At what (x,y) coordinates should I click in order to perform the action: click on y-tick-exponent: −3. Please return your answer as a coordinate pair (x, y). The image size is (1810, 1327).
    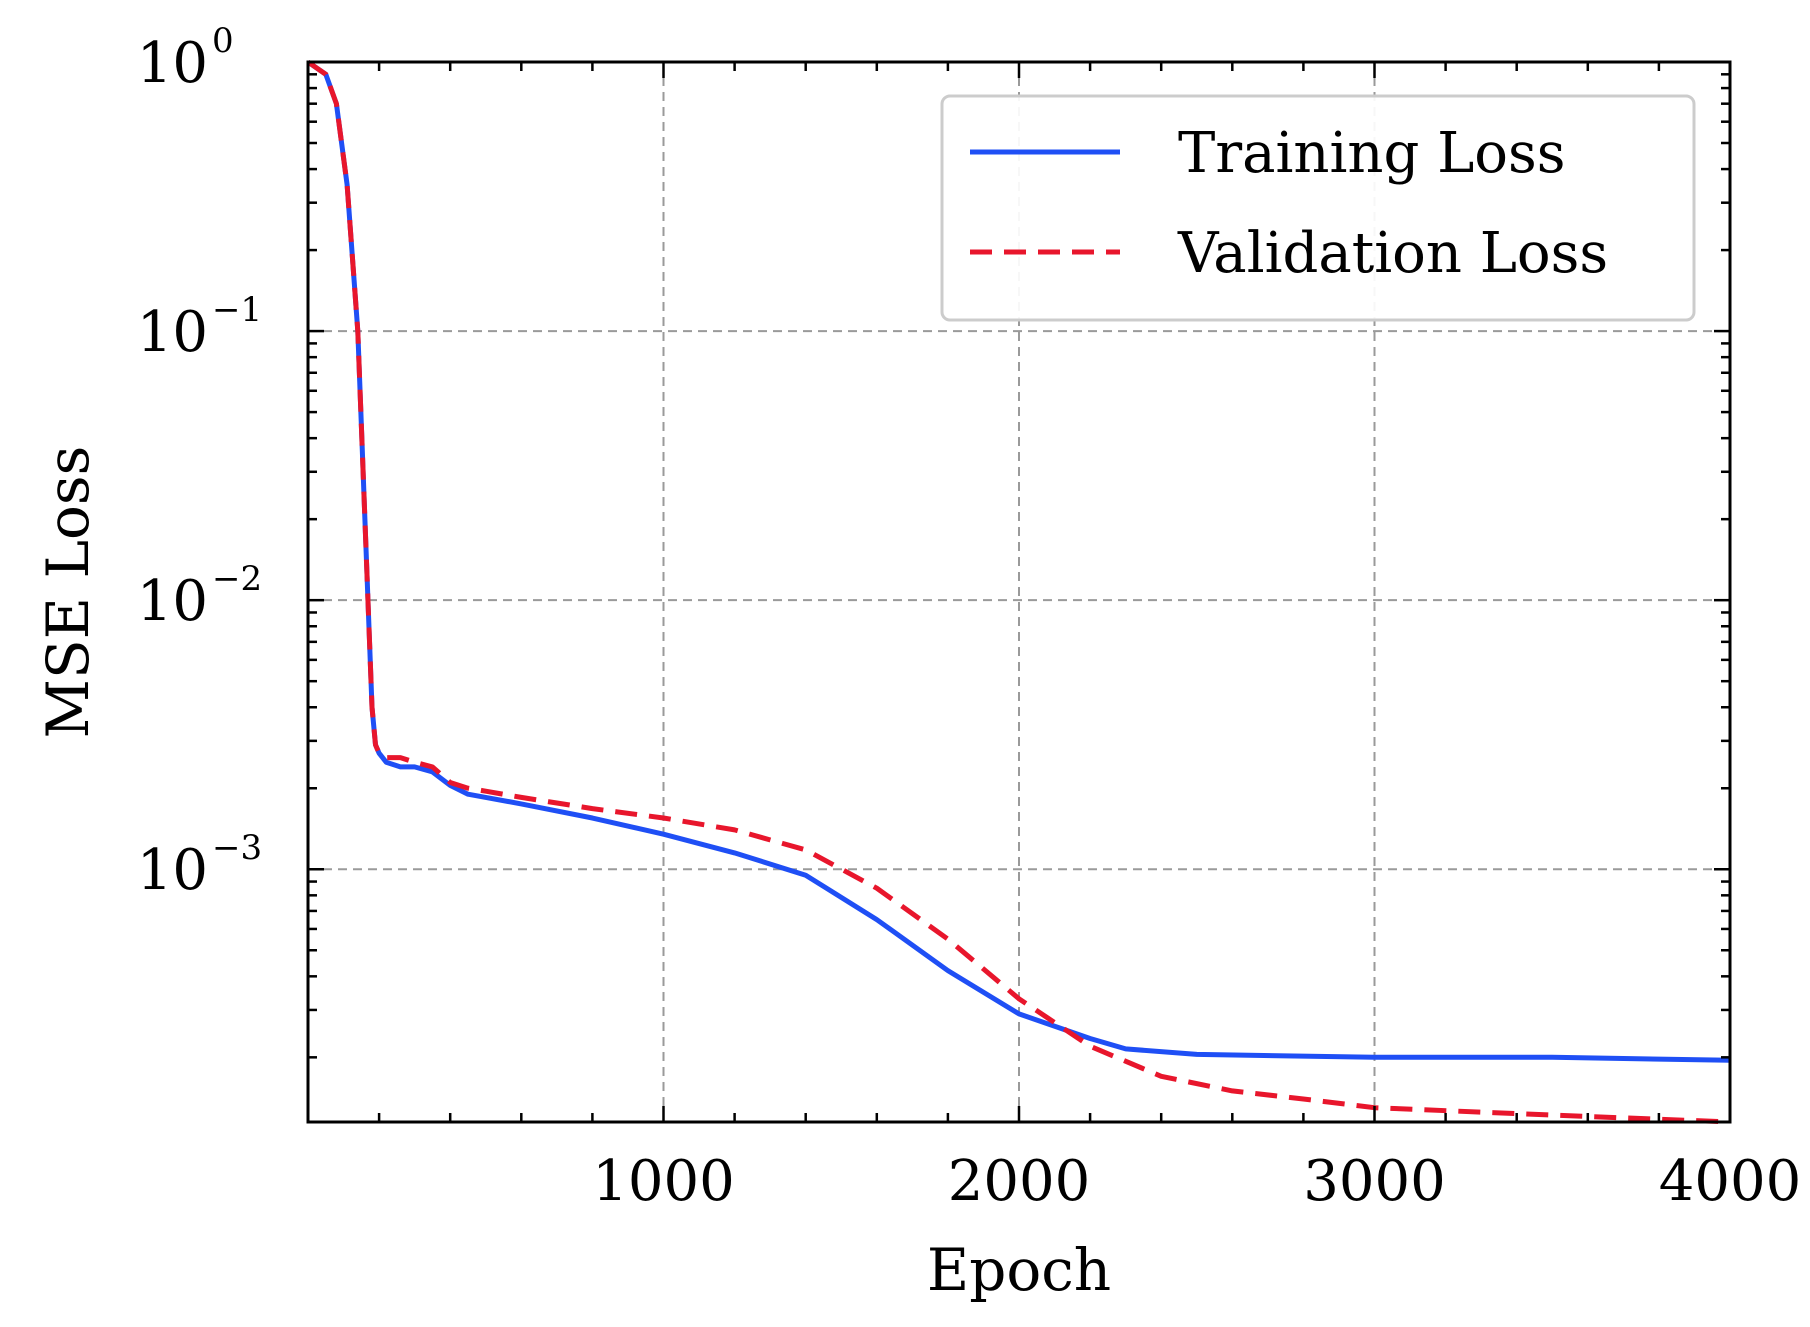
    Looking at the image, I should click on (237, 848).